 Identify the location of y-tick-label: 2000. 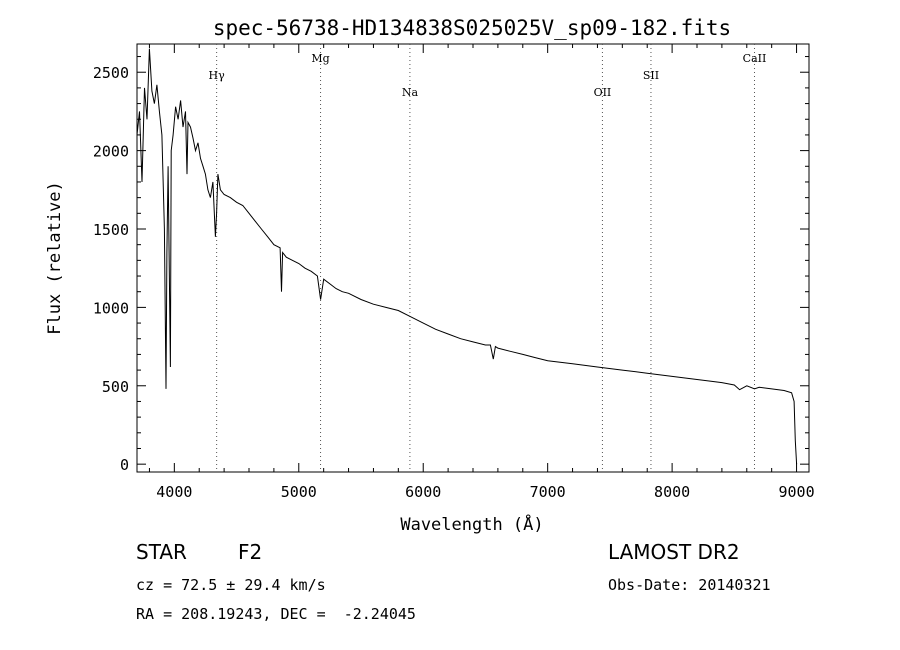
(111, 152).